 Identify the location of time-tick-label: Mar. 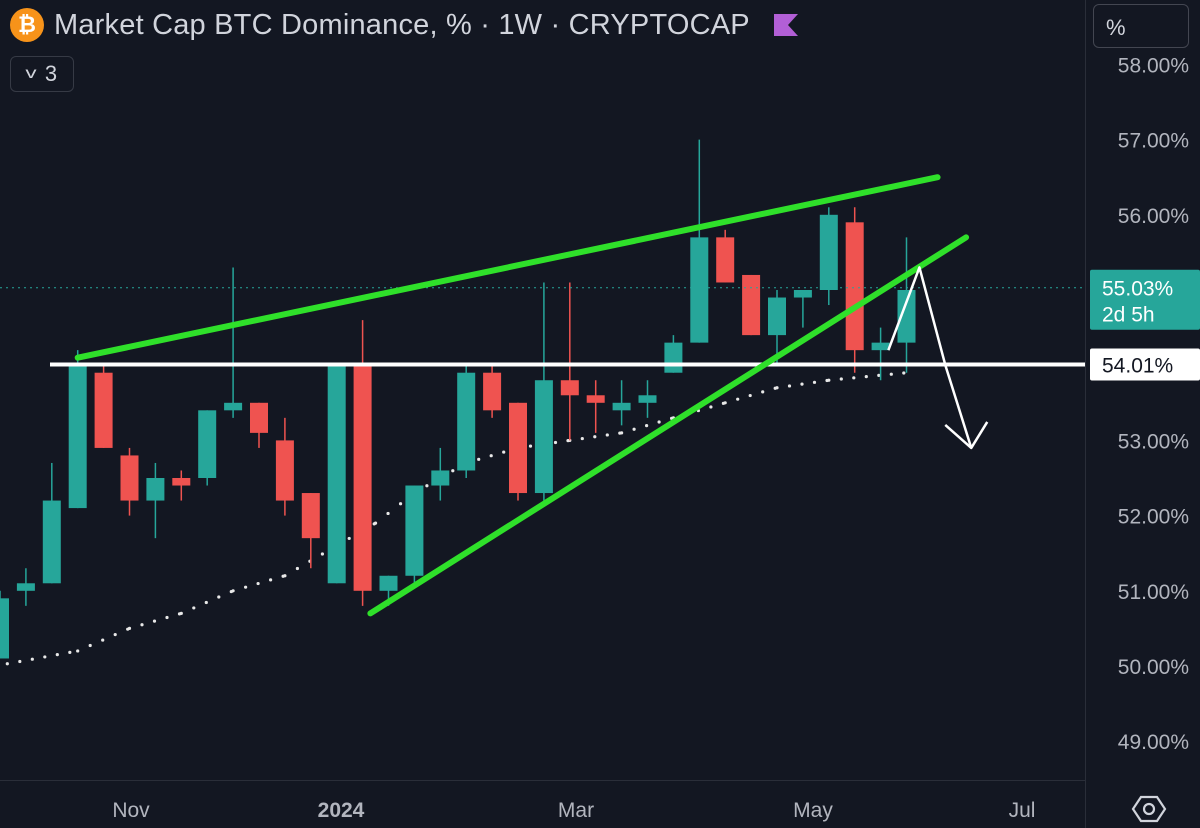
(576, 810).